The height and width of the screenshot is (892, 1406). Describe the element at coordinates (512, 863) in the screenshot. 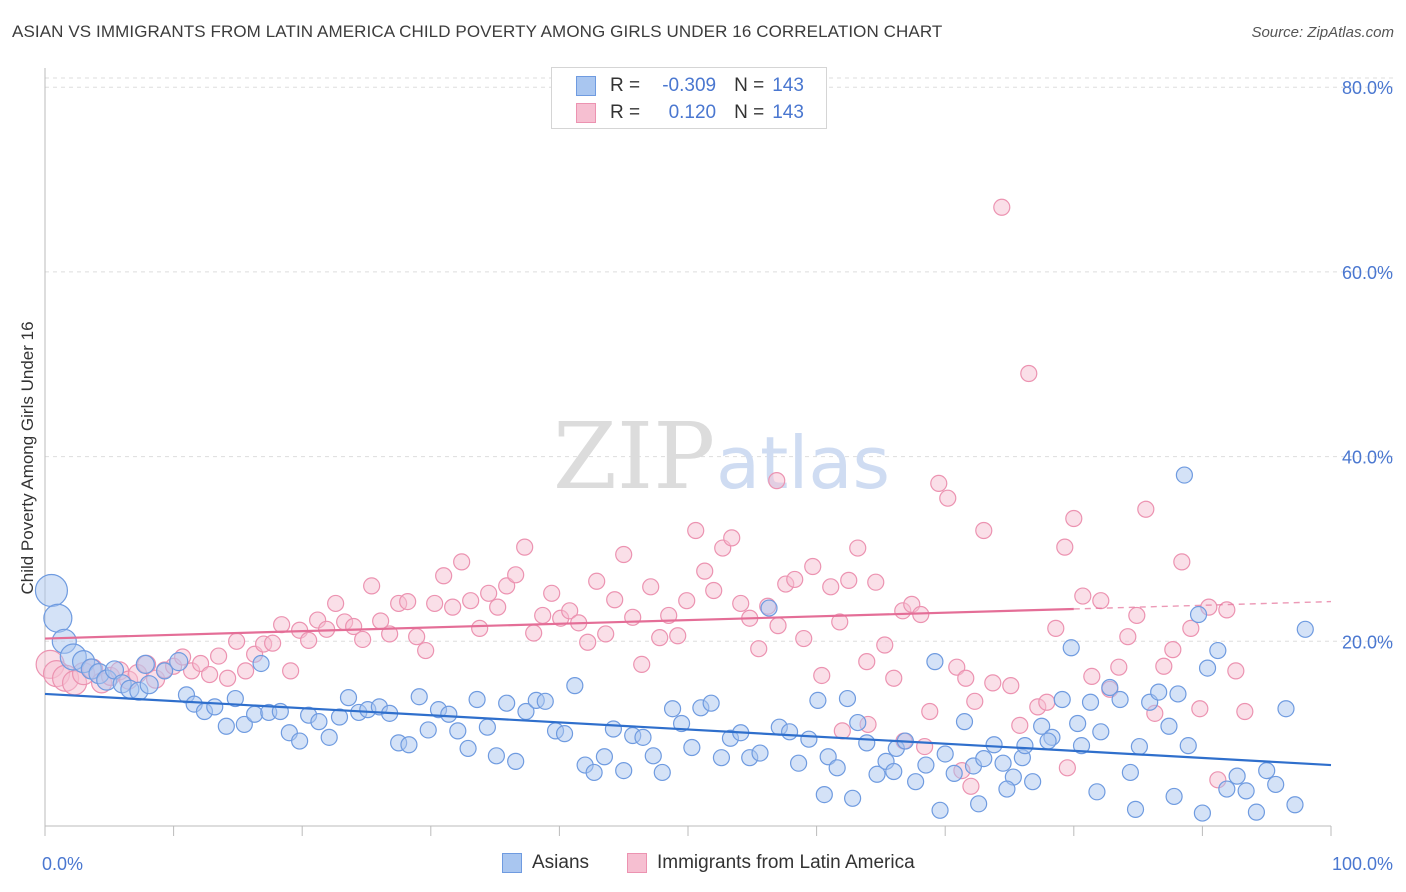

I see `bottom-swatch-blue` at that location.